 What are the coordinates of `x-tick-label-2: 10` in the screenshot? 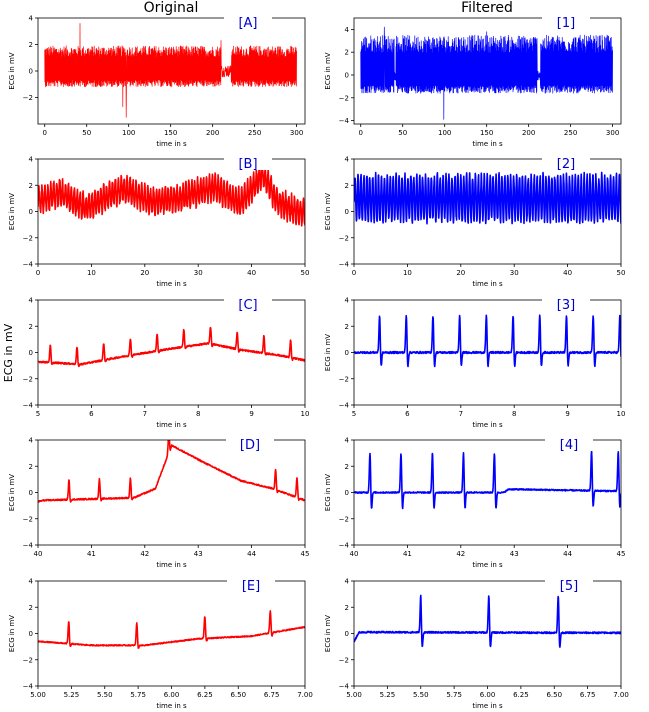 It's located at (407, 273).